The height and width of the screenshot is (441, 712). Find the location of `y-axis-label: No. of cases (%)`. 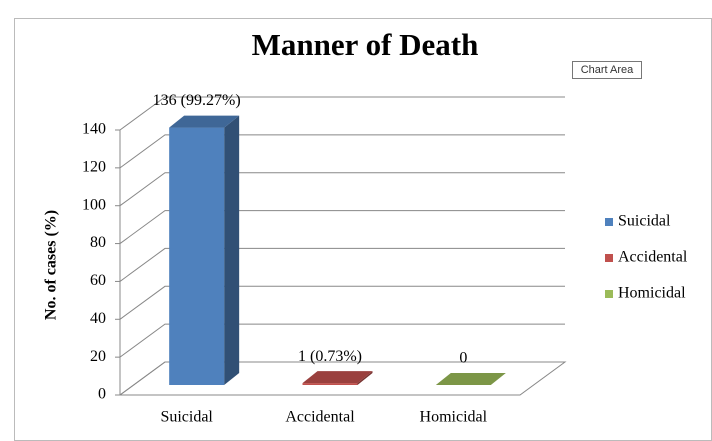

y-axis-label: No. of cases (%) is located at coordinates (51, 265).